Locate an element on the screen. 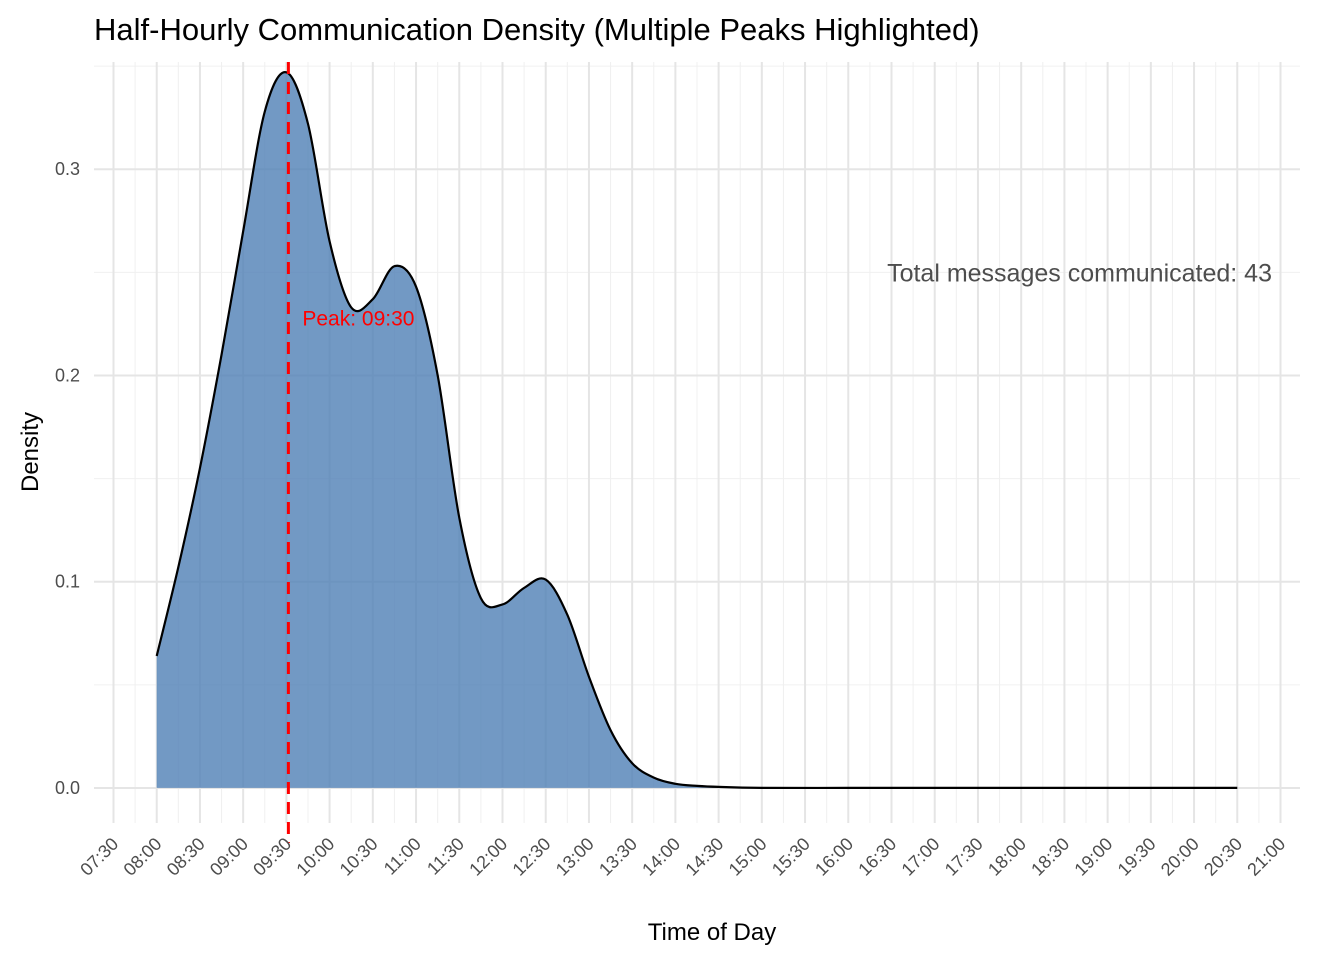 The image size is (1344, 960). x-tick-label: 20:00 is located at coordinates (1180, 857).